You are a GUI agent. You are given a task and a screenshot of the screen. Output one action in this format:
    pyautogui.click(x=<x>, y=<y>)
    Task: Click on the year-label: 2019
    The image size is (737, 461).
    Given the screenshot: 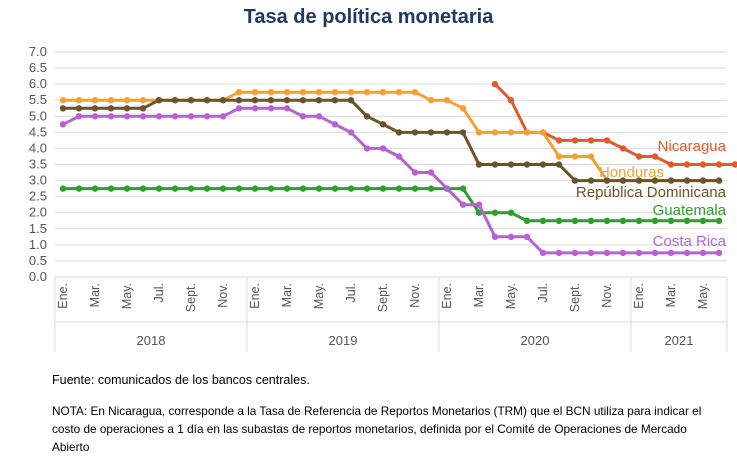 What is the action you would take?
    pyautogui.click(x=343, y=340)
    